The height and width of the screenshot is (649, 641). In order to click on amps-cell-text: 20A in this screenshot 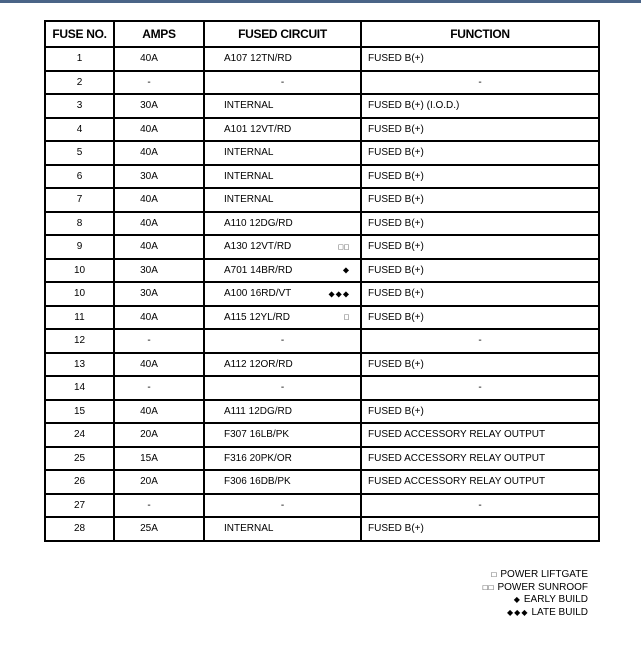, I will do `click(149, 435)`.